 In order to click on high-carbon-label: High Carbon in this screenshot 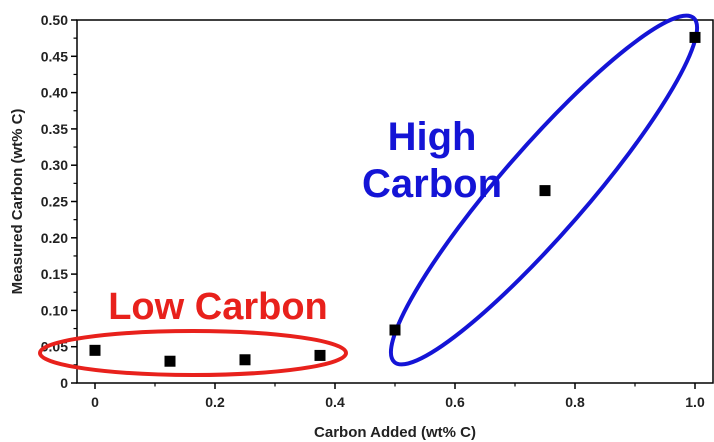, I will do `click(432, 160)`.